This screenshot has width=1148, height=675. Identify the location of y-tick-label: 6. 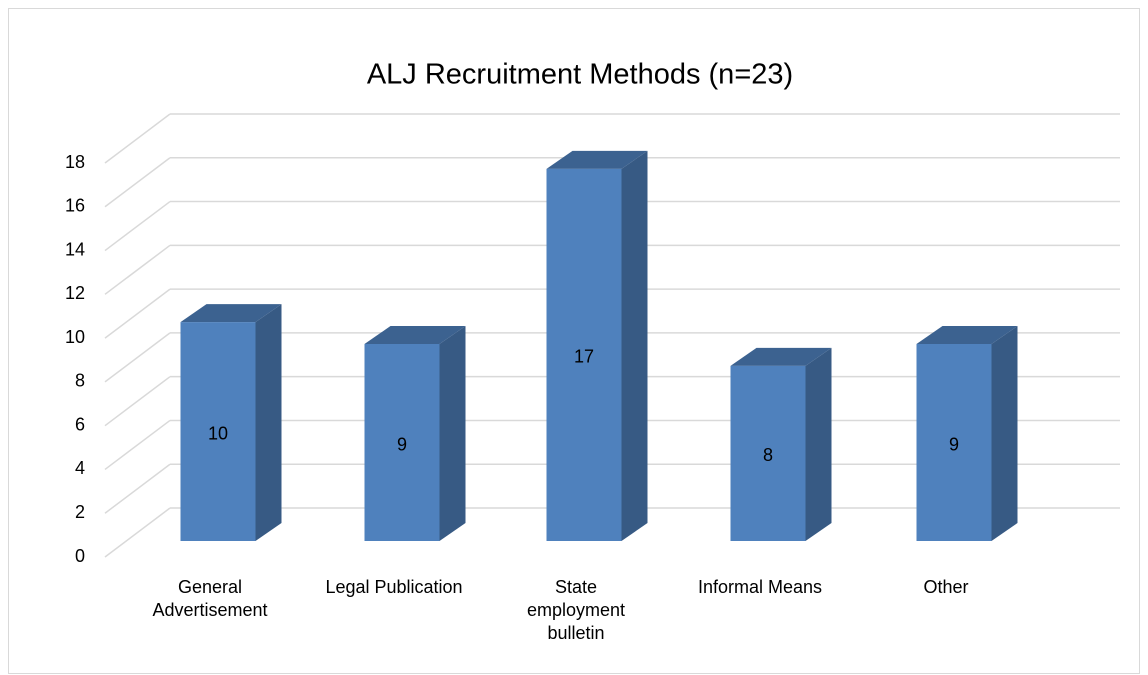
(80, 424).